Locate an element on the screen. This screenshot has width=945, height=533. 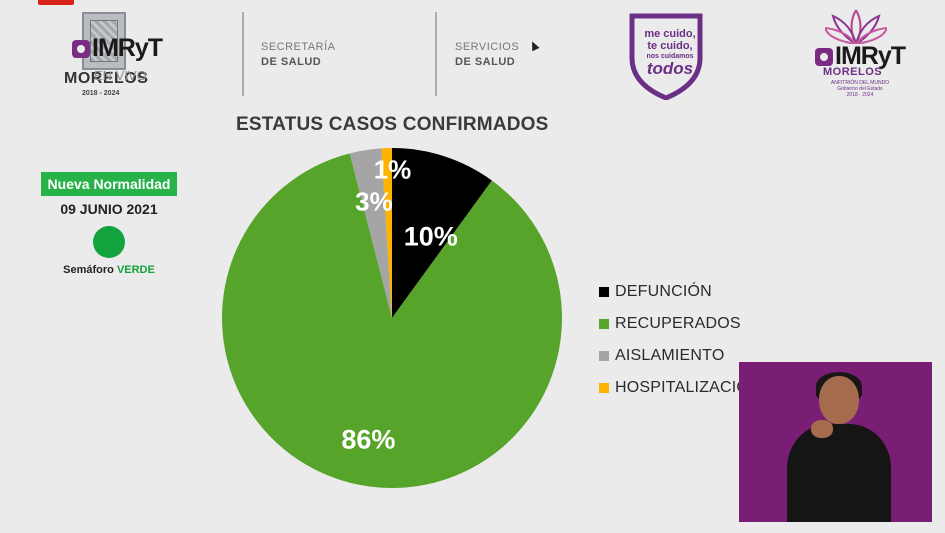
en-vivo-overlay: EN VIVO is located at coordinates (120, 75).